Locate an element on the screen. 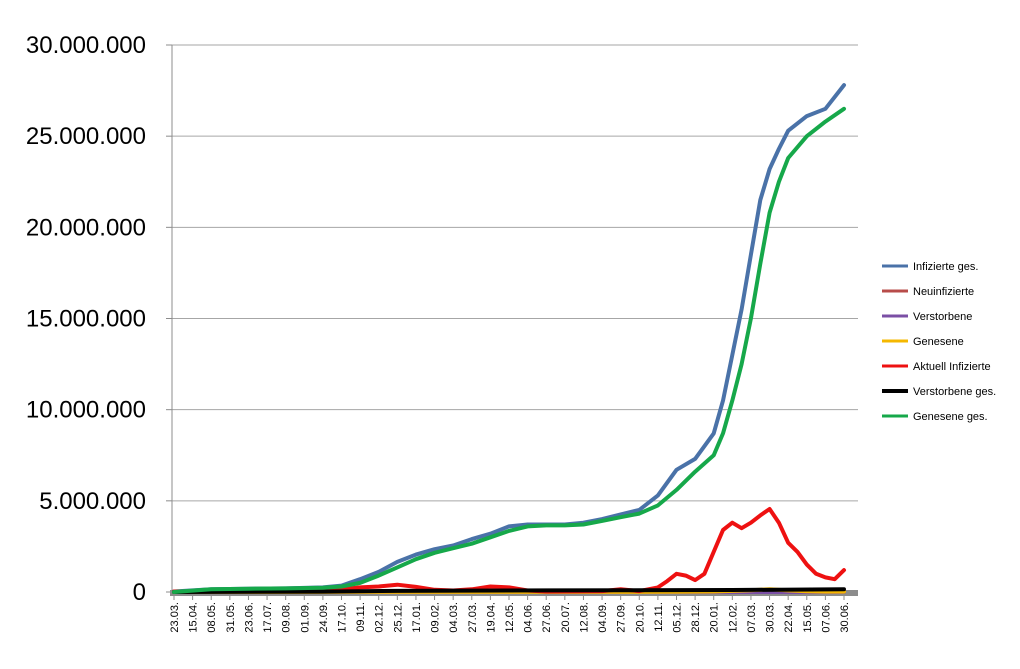  x-tick-label: 04.09. is located at coordinates (603, 617).